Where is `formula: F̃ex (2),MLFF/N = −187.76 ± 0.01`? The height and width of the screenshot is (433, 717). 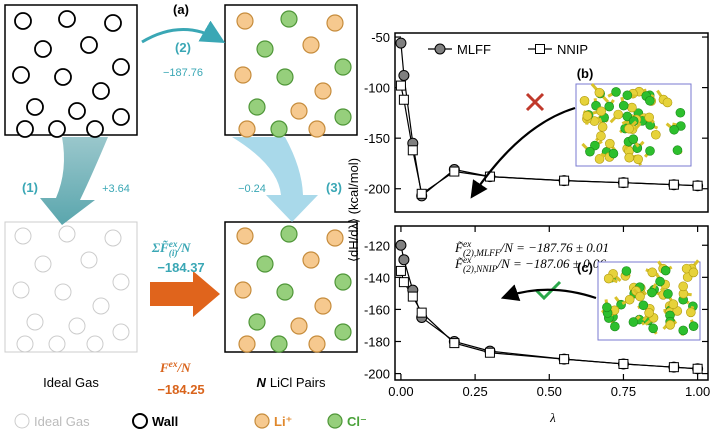
formula: F̃ex (2),MLFF/N = −187.76 ± 0.01 is located at coordinates (531, 249).